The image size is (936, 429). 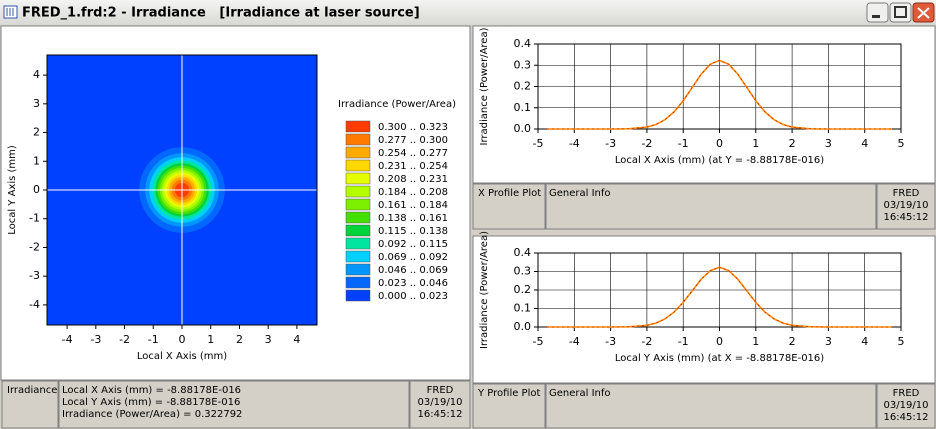 What do you see at coordinates (523, 86) in the screenshot?
I see `y-tick-label: 0.2` at bounding box center [523, 86].